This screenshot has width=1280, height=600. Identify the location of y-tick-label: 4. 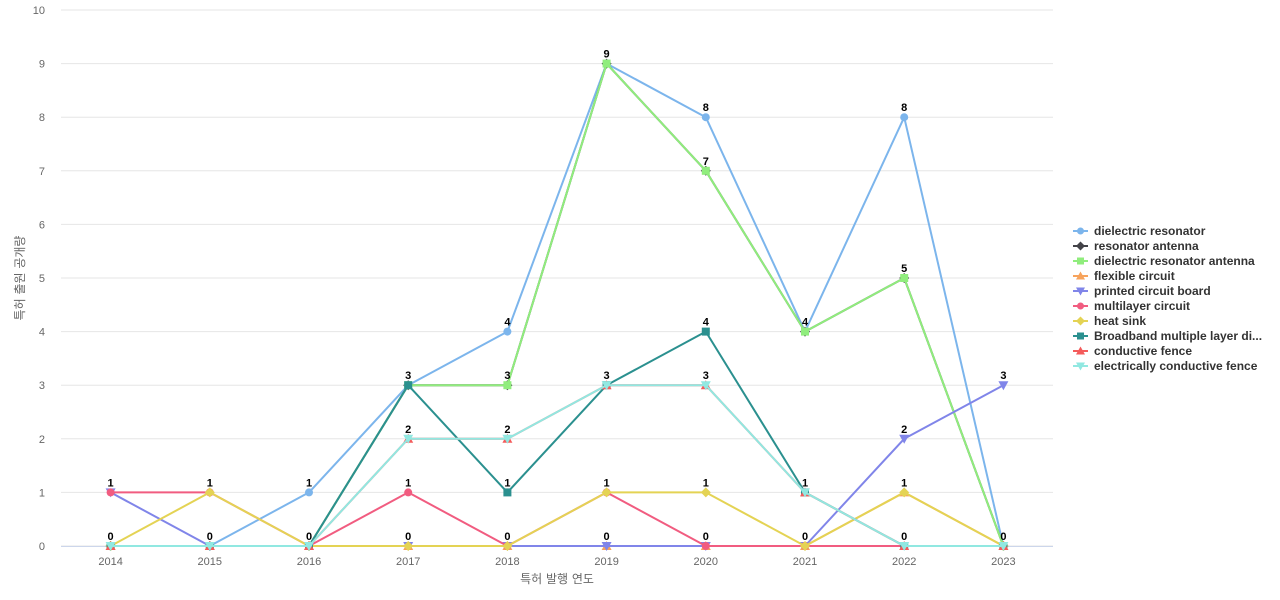
(42, 333).